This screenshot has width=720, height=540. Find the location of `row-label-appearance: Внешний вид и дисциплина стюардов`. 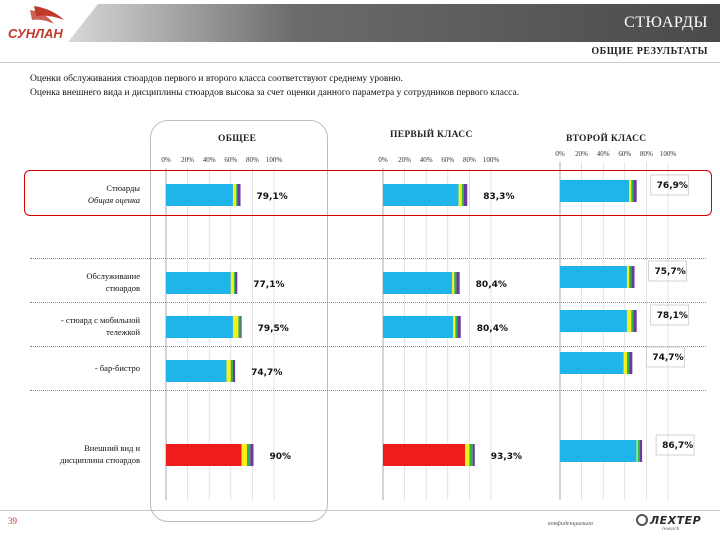

row-label-appearance: Внешний вид и дисциплина стюардов is located at coordinates (74, 454).